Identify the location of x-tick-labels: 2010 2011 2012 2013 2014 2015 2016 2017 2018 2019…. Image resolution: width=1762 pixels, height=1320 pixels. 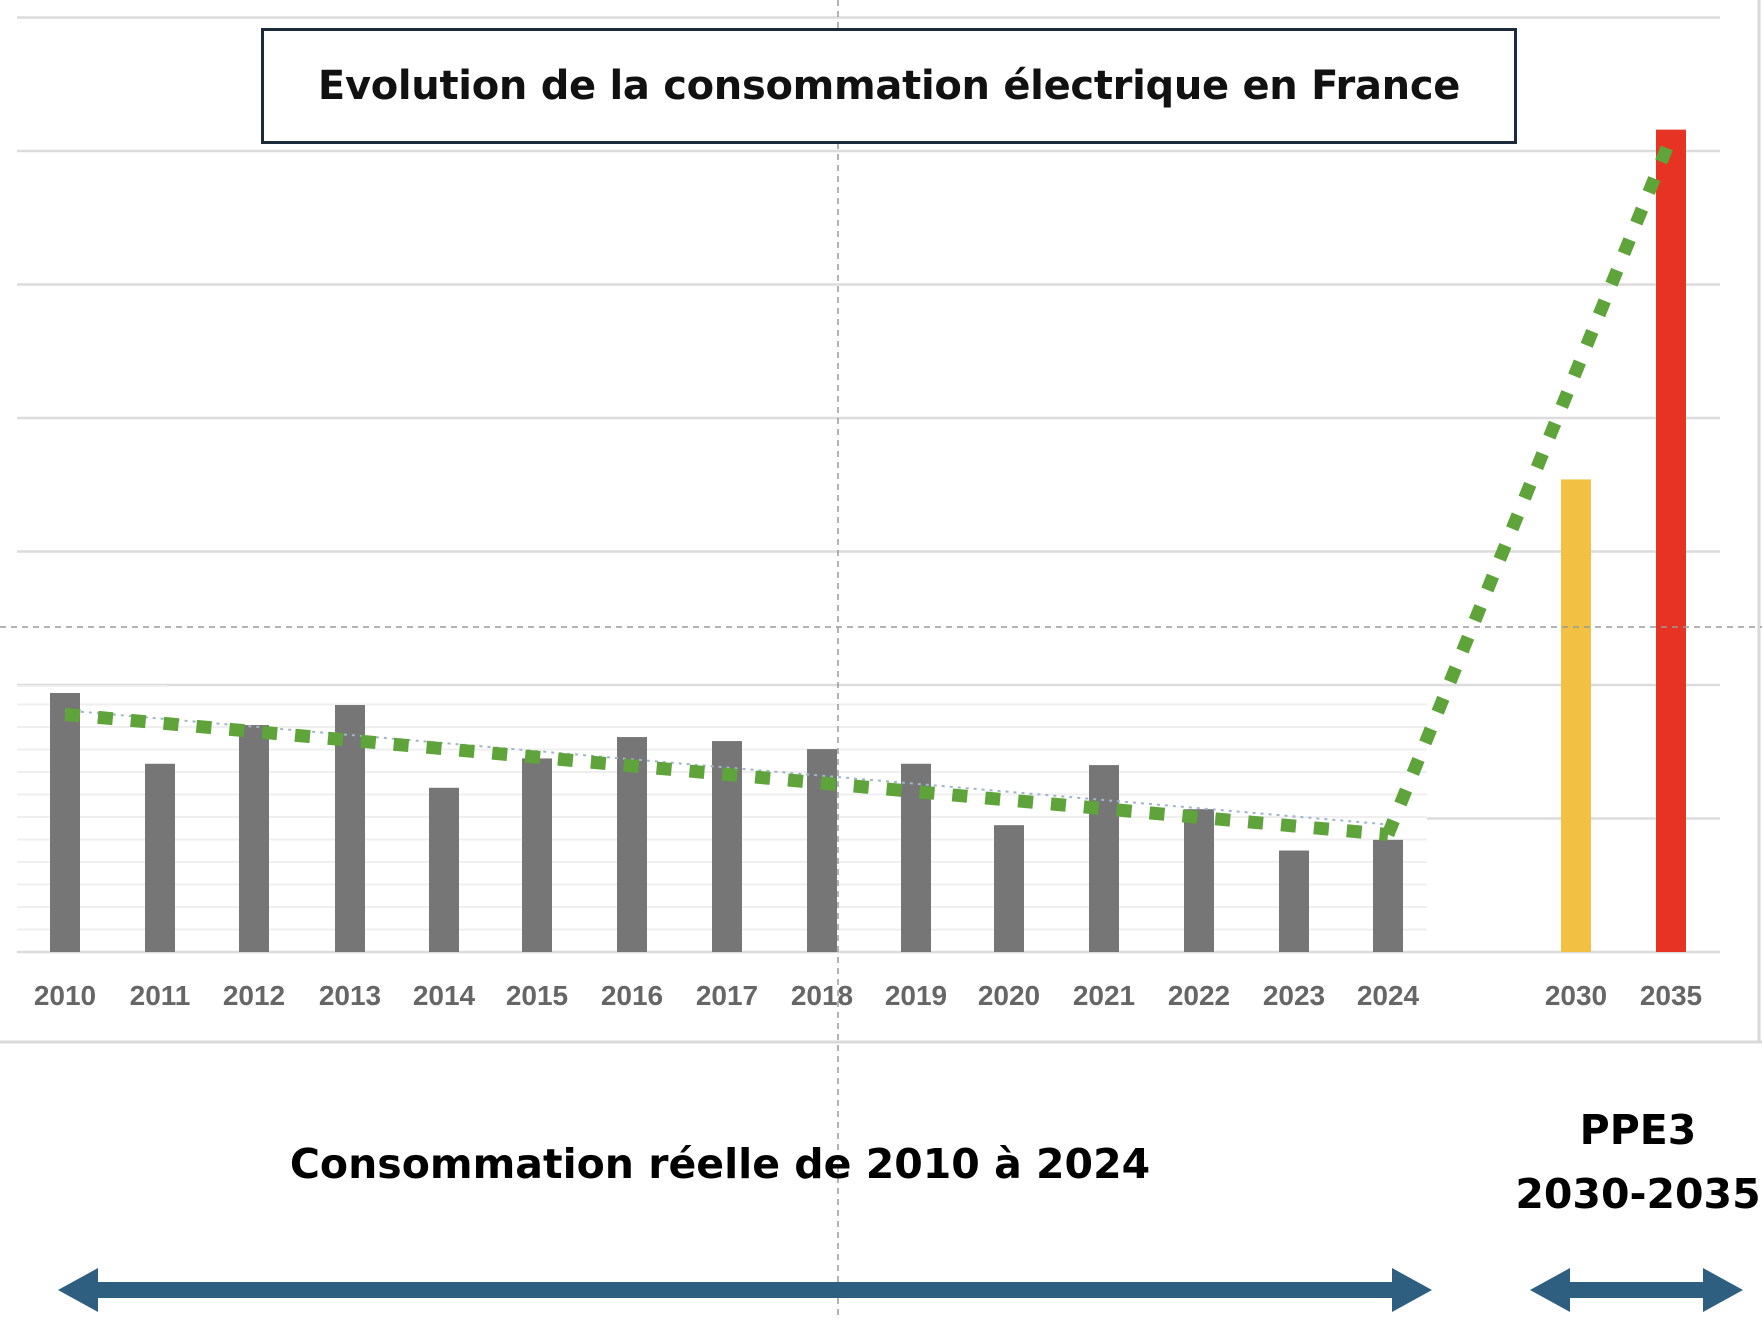
(868, 995).